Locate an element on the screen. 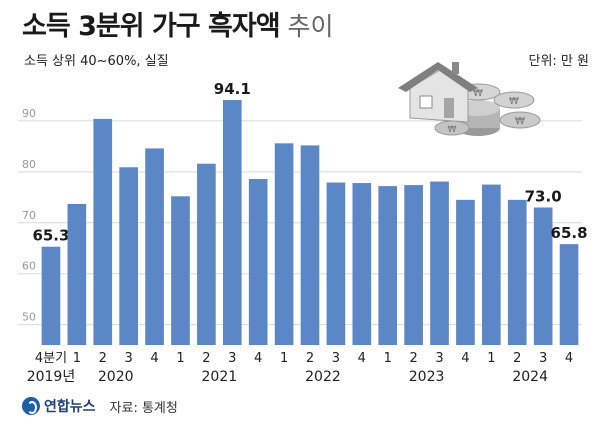 Image resolution: width=607 pixels, height=424 pixels. yonhap-logo-icon is located at coordinates (31, 406).